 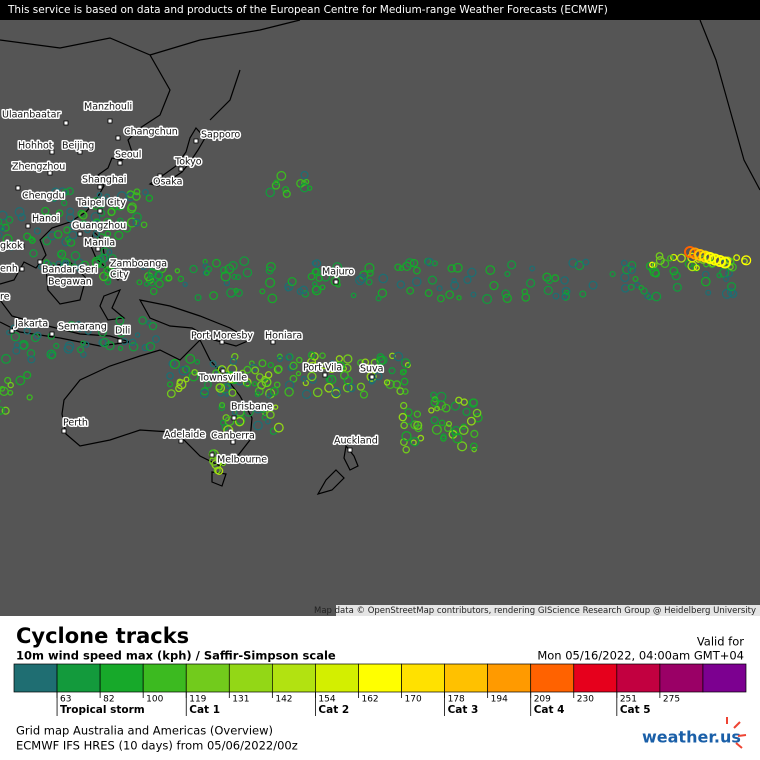 What do you see at coordinates (242, 460) in the screenshot?
I see `city-label: Melbourne` at bounding box center [242, 460].